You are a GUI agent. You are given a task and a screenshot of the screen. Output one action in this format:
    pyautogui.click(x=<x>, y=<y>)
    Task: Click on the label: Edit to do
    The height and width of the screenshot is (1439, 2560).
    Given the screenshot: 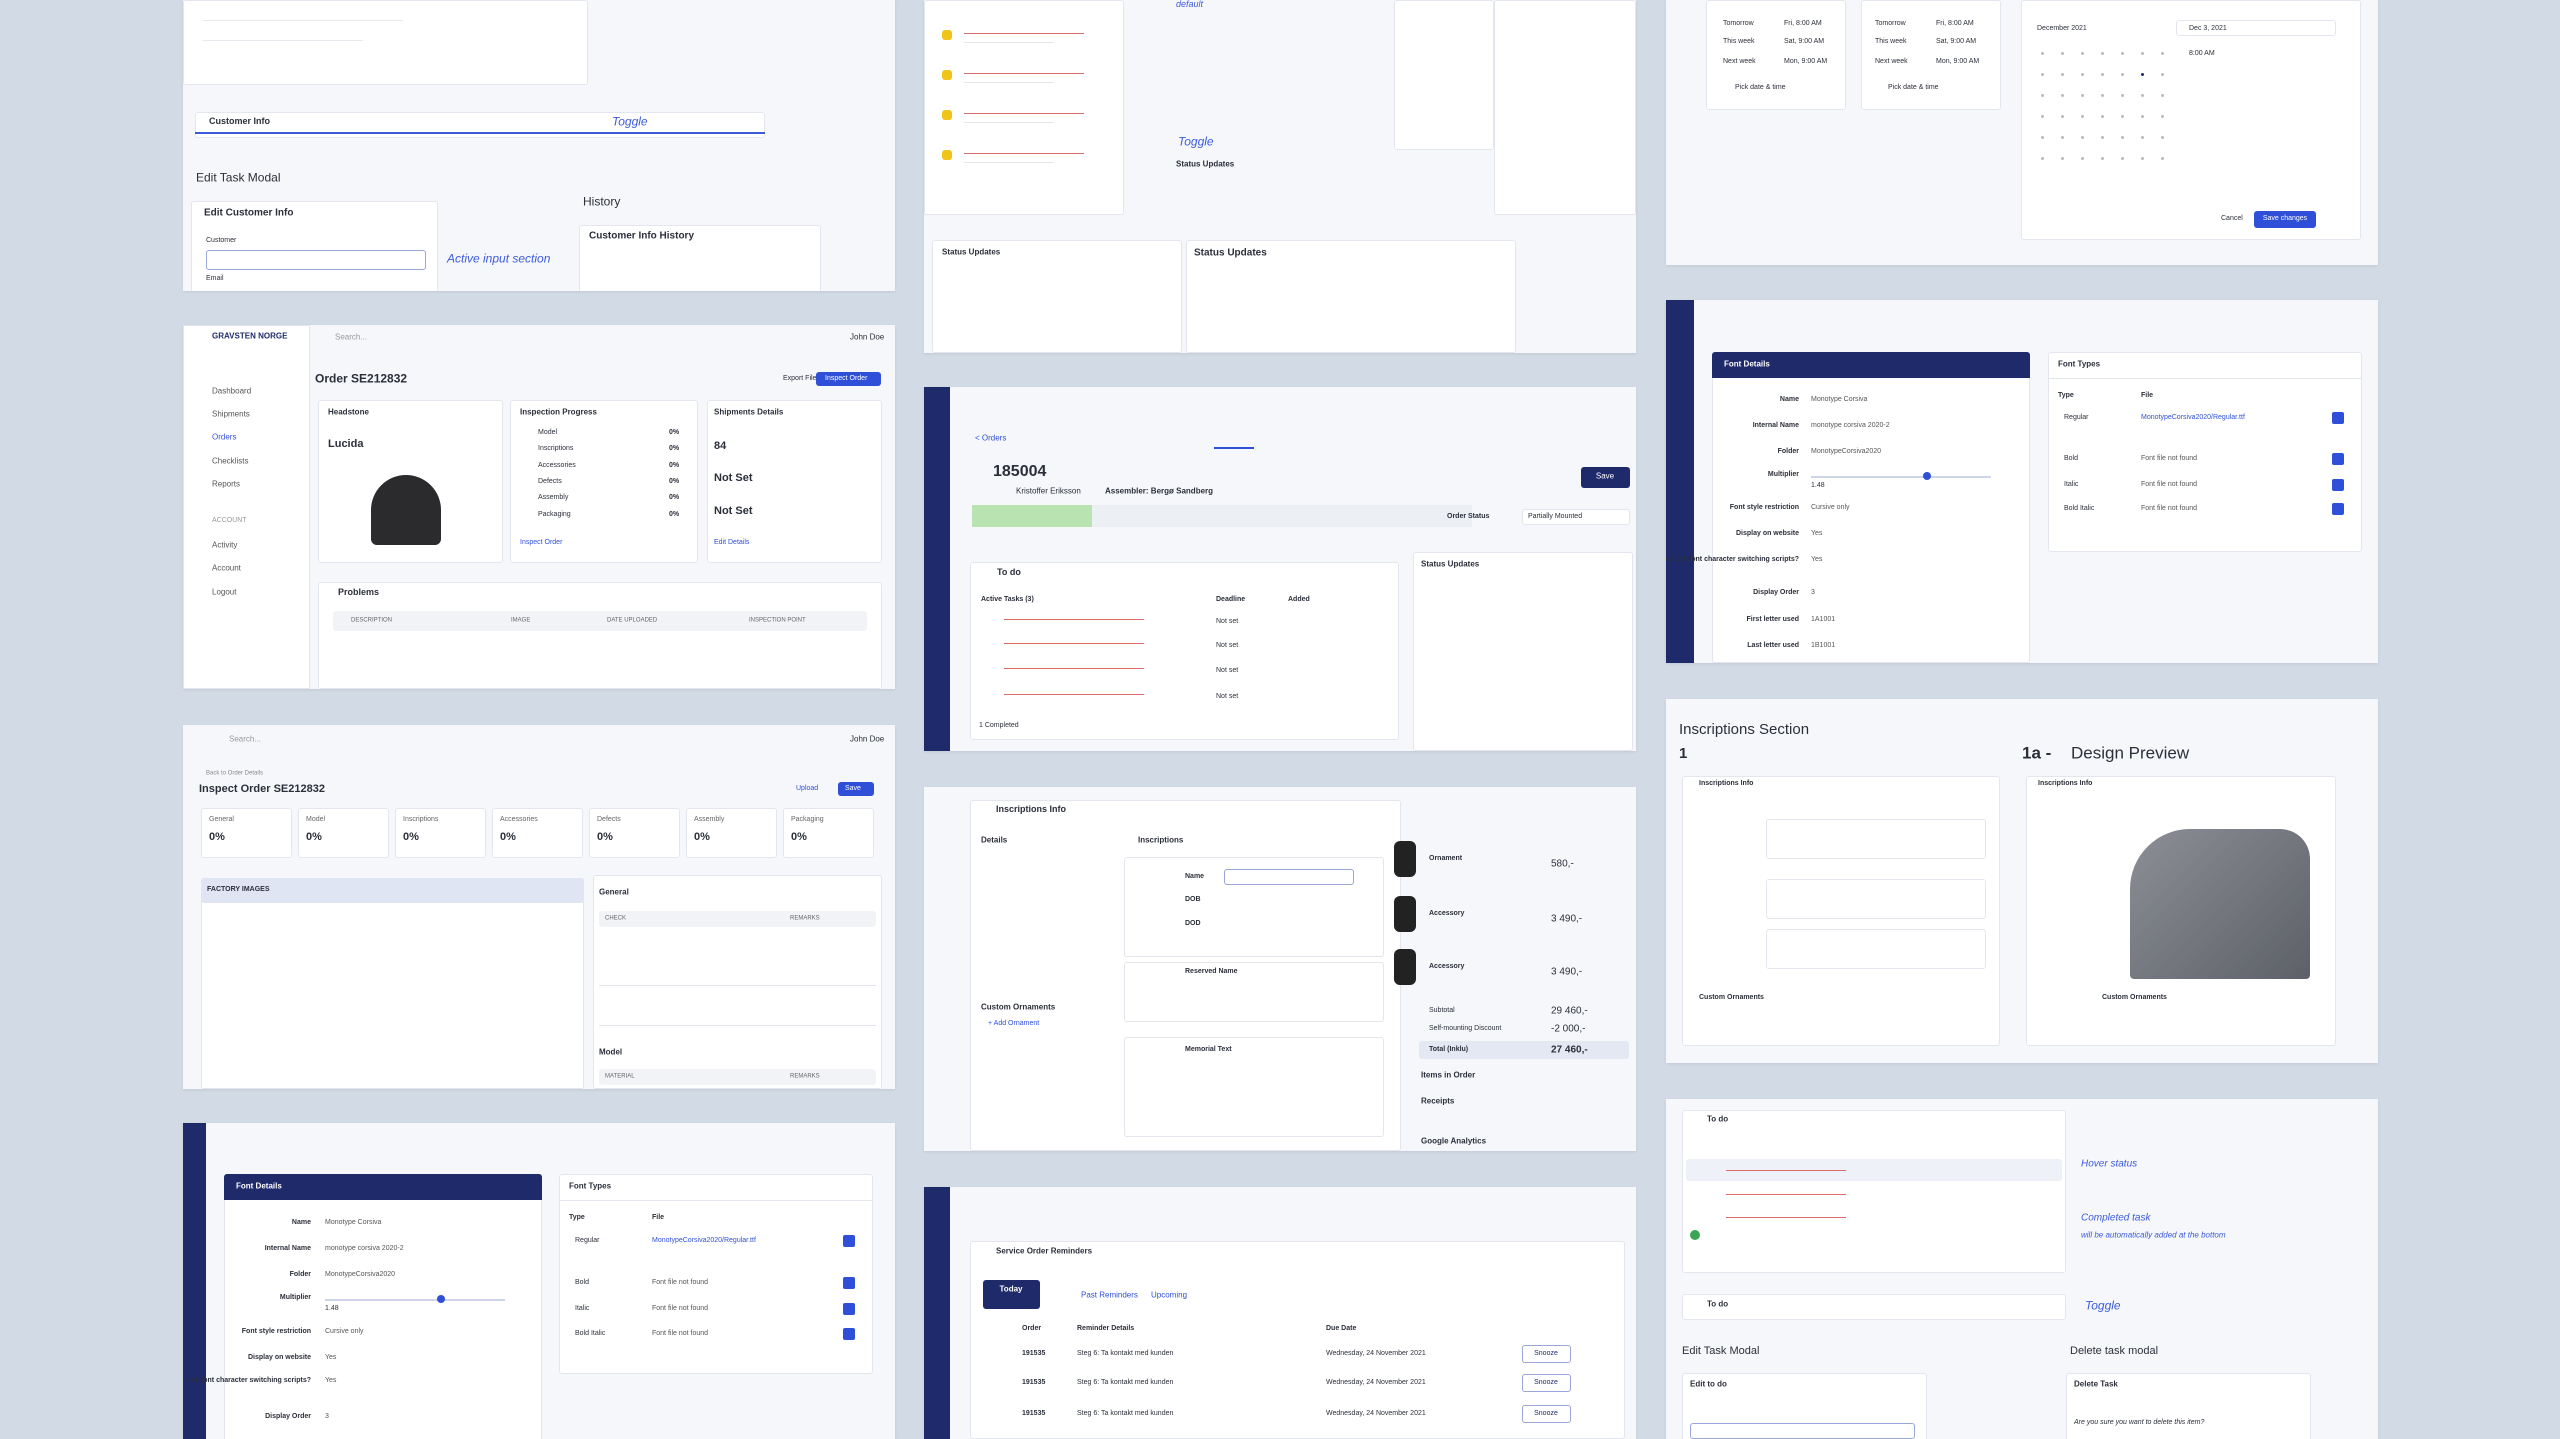 What is the action you would take?
    pyautogui.click(x=1708, y=1384)
    